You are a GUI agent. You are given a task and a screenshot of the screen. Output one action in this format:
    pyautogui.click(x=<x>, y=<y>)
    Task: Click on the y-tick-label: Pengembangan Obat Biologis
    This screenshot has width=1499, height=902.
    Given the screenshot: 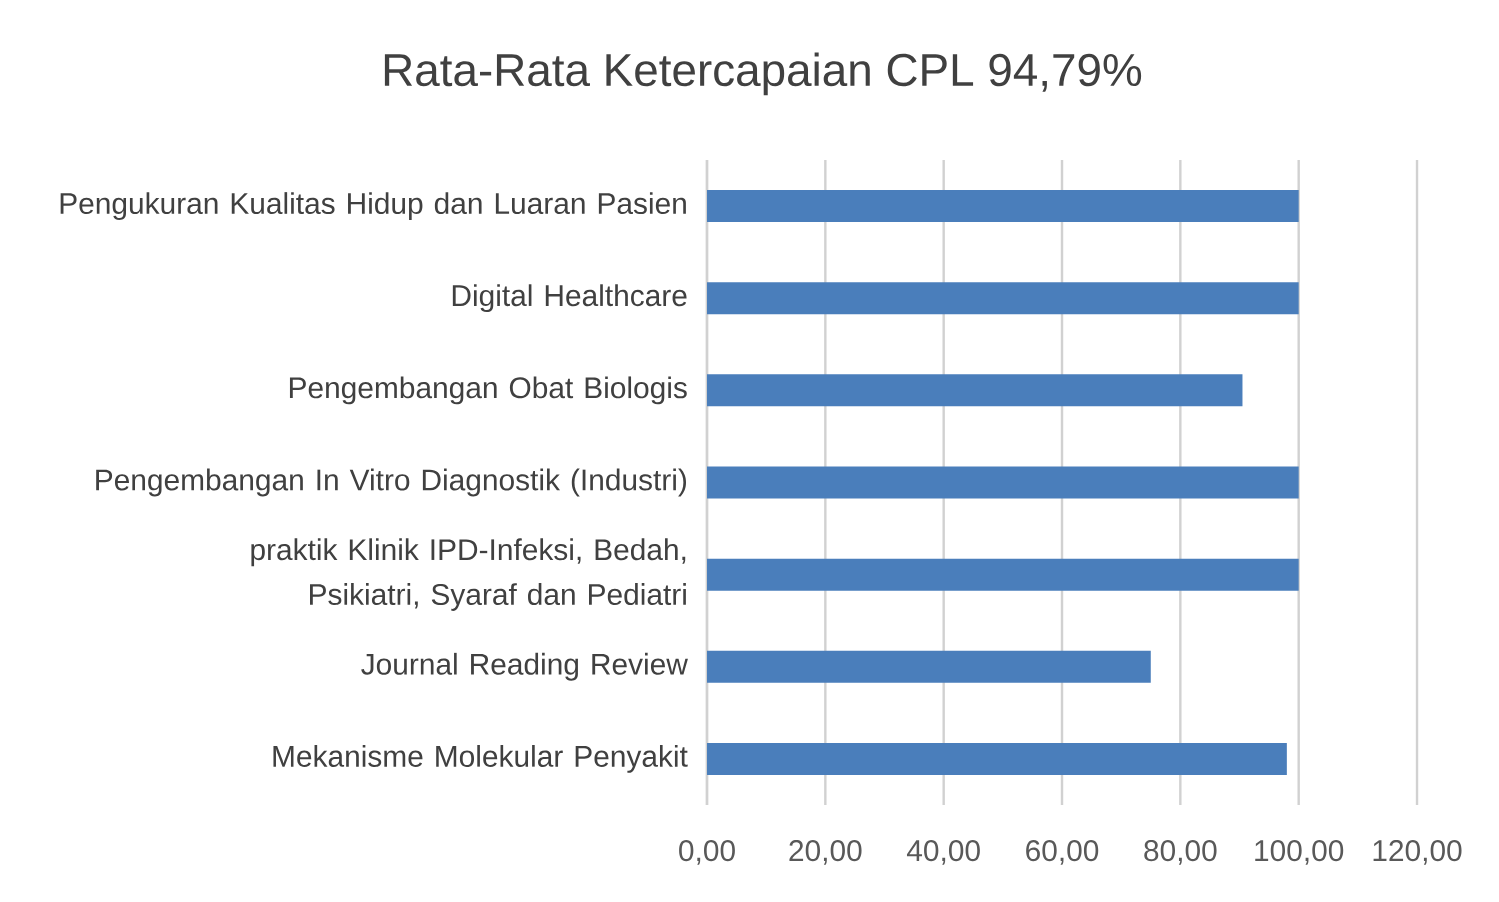 What is the action you would take?
    pyautogui.click(x=488, y=390)
    